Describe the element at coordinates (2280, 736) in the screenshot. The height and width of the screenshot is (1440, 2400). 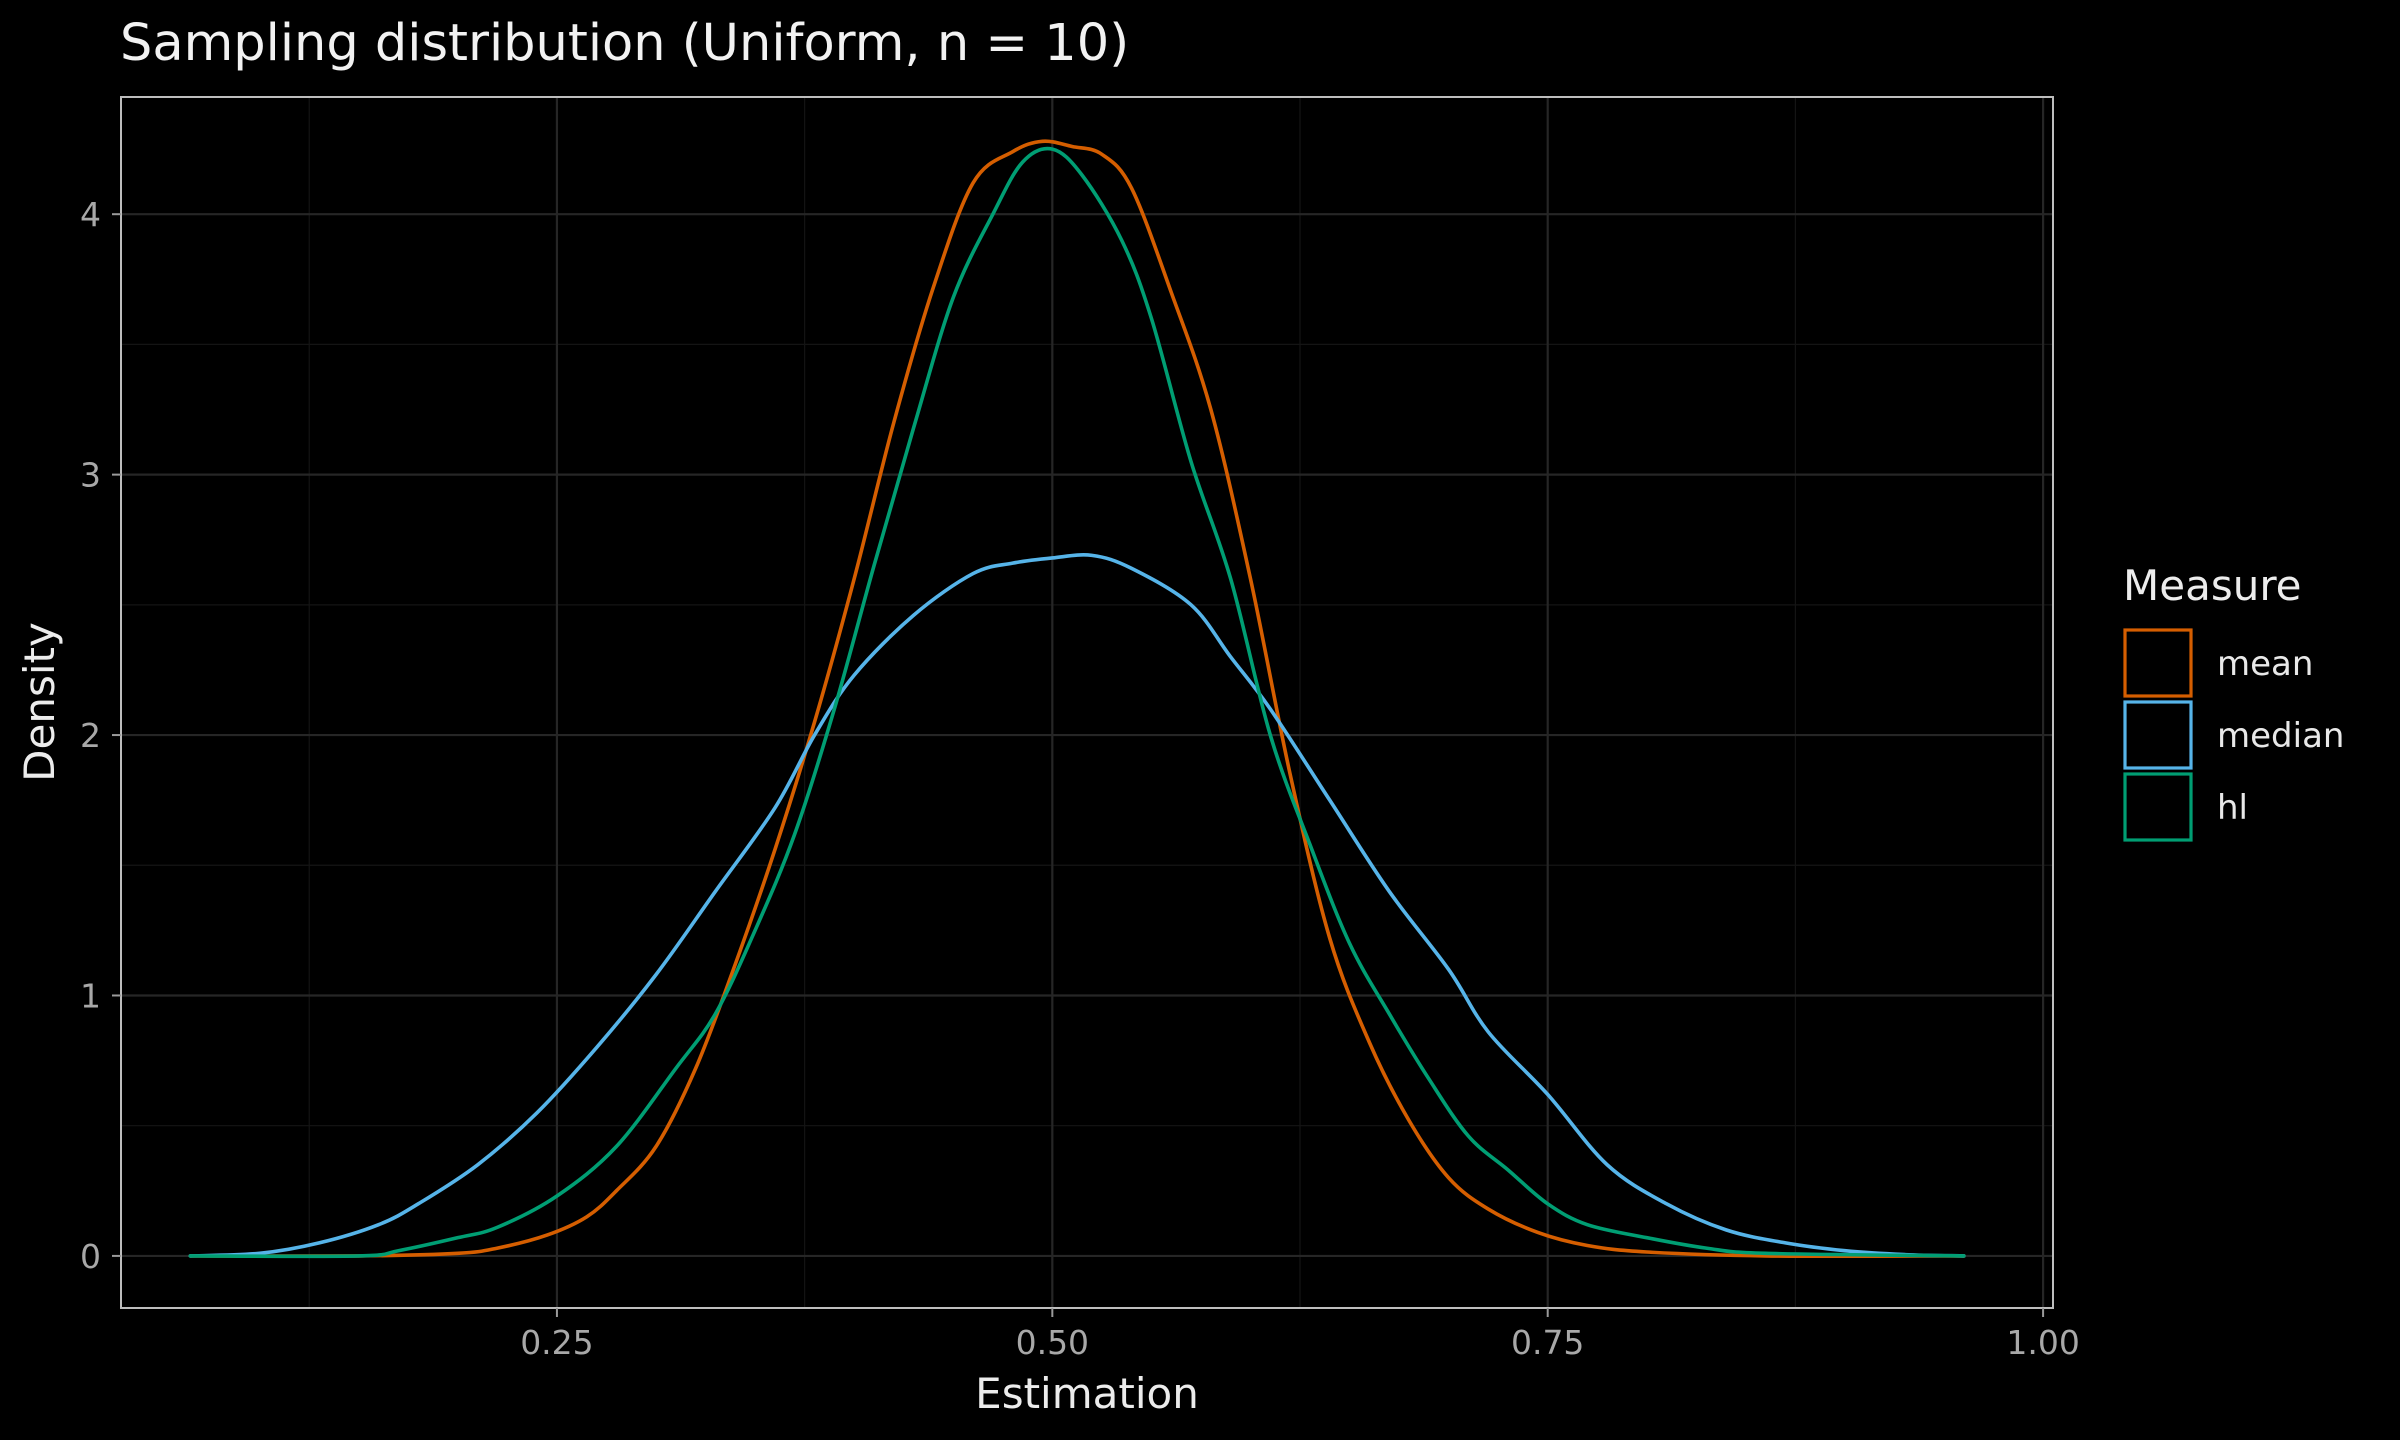
I see `legend-label-median: median` at that location.